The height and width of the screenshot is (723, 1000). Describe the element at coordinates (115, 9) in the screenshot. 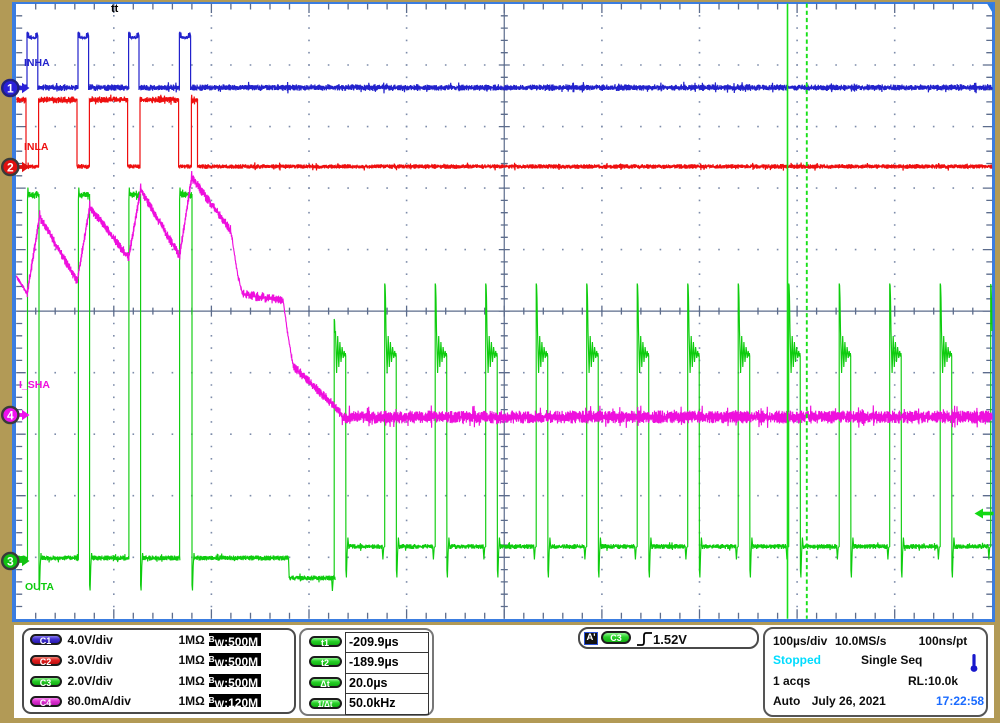

I see `svg-text: tt` at that location.